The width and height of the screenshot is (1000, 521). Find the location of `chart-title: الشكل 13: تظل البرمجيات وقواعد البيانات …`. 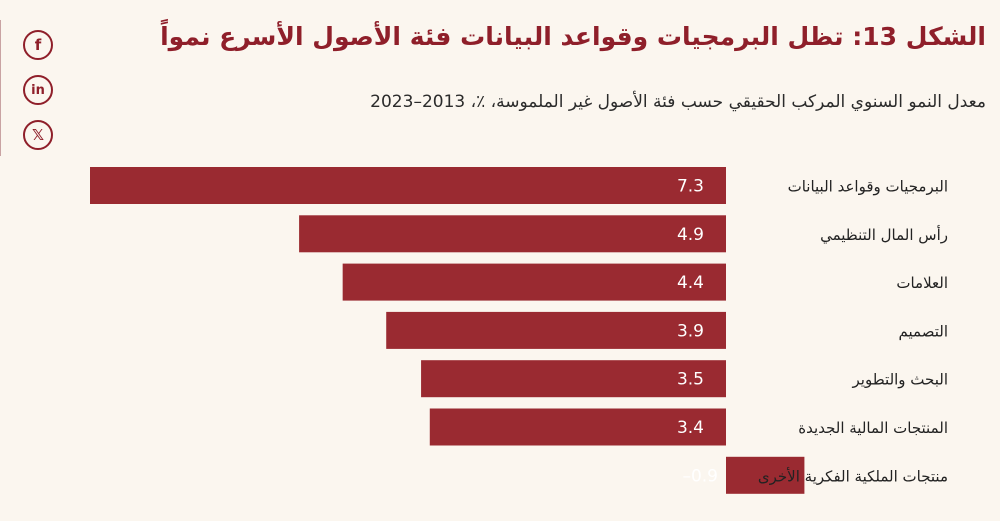

chart-title: الشكل 13: تظل البرمجيات وقواعد البيانات … is located at coordinates (573, 36).